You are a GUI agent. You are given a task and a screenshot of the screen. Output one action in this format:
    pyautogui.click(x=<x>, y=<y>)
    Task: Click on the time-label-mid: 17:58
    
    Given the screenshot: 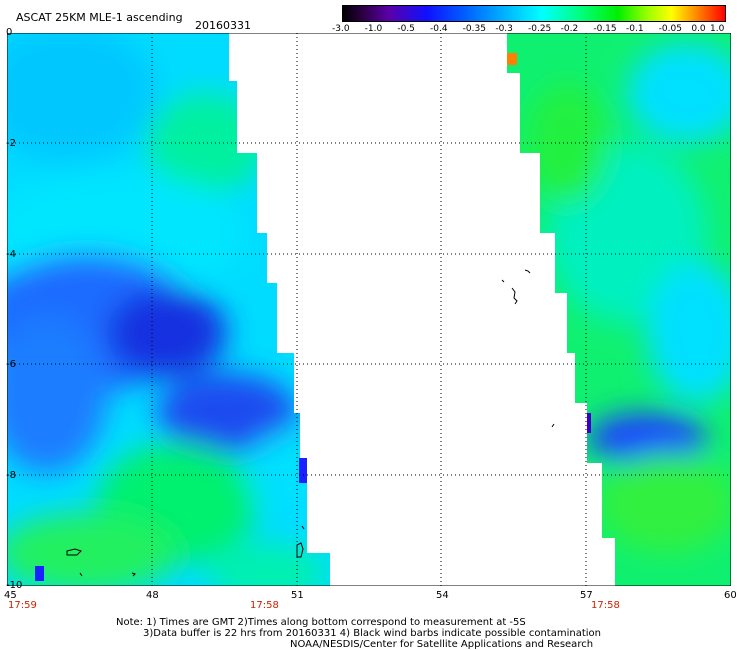 What is the action you would take?
    pyautogui.click(x=264, y=605)
    